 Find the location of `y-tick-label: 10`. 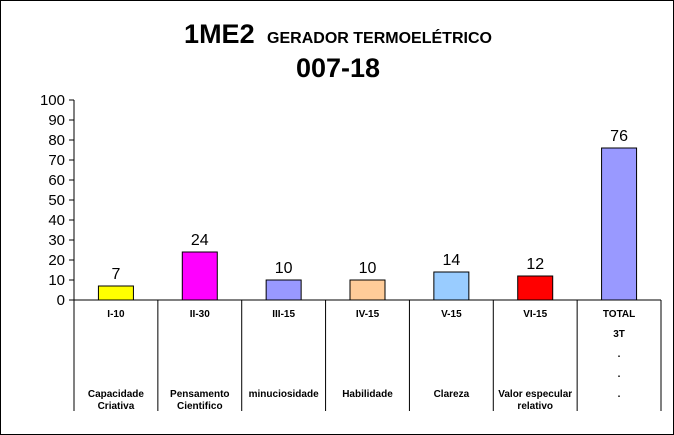

y-tick-label: 10 is located at coordinates (56, 280).